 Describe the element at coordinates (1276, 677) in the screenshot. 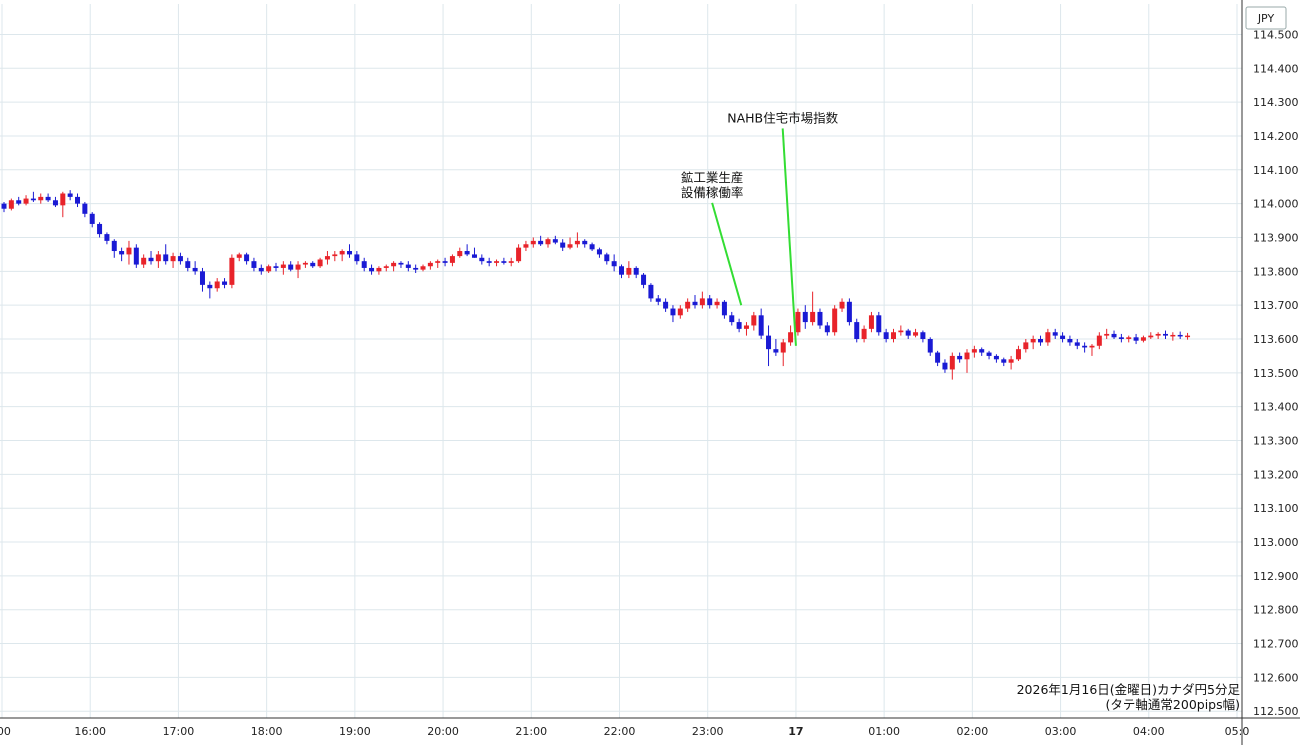

I see `y-tick-label: 112.600` at that location.